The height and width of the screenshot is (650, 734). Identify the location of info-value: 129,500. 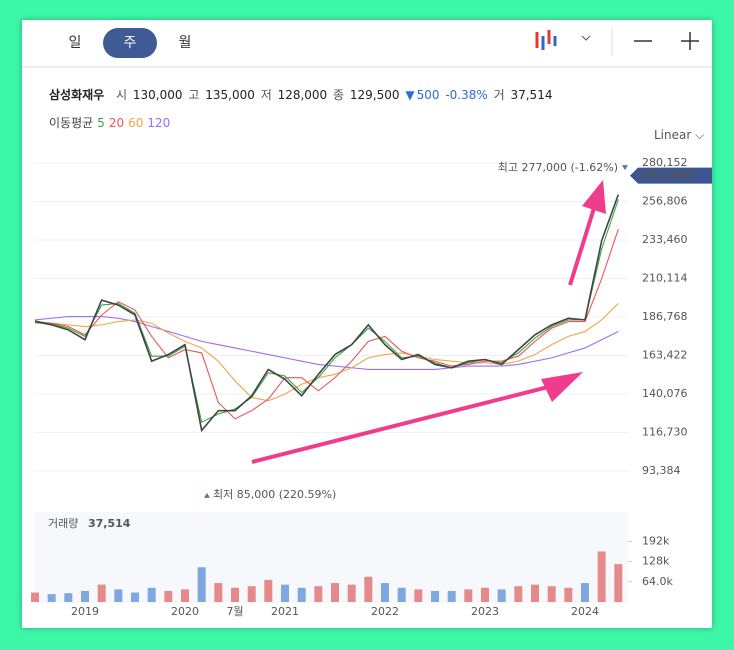
(374, 95).